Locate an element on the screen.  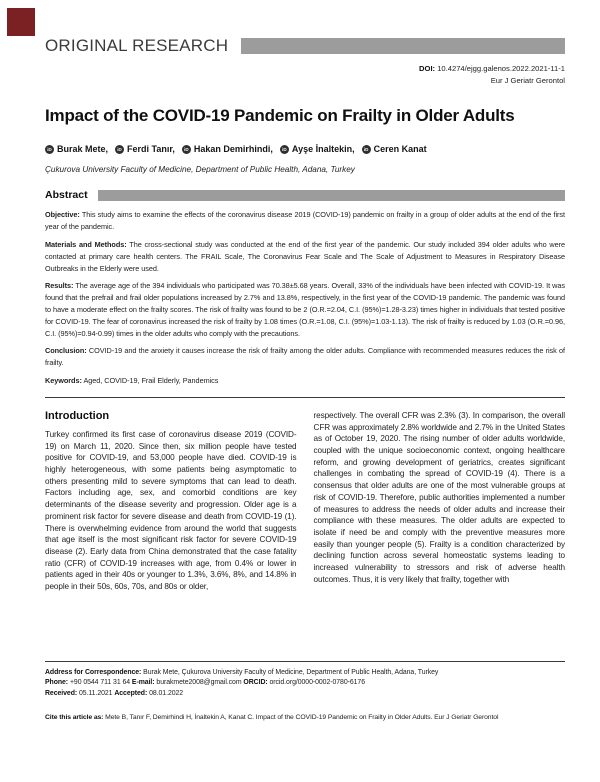
author: iD Ayşe İnaltekin, is located at coordinates (317, 149).